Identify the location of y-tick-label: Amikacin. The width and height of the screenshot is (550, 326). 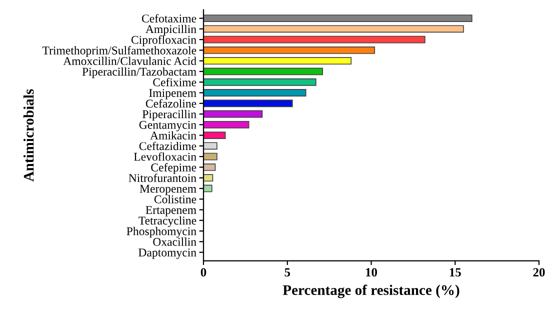
(173, 135).